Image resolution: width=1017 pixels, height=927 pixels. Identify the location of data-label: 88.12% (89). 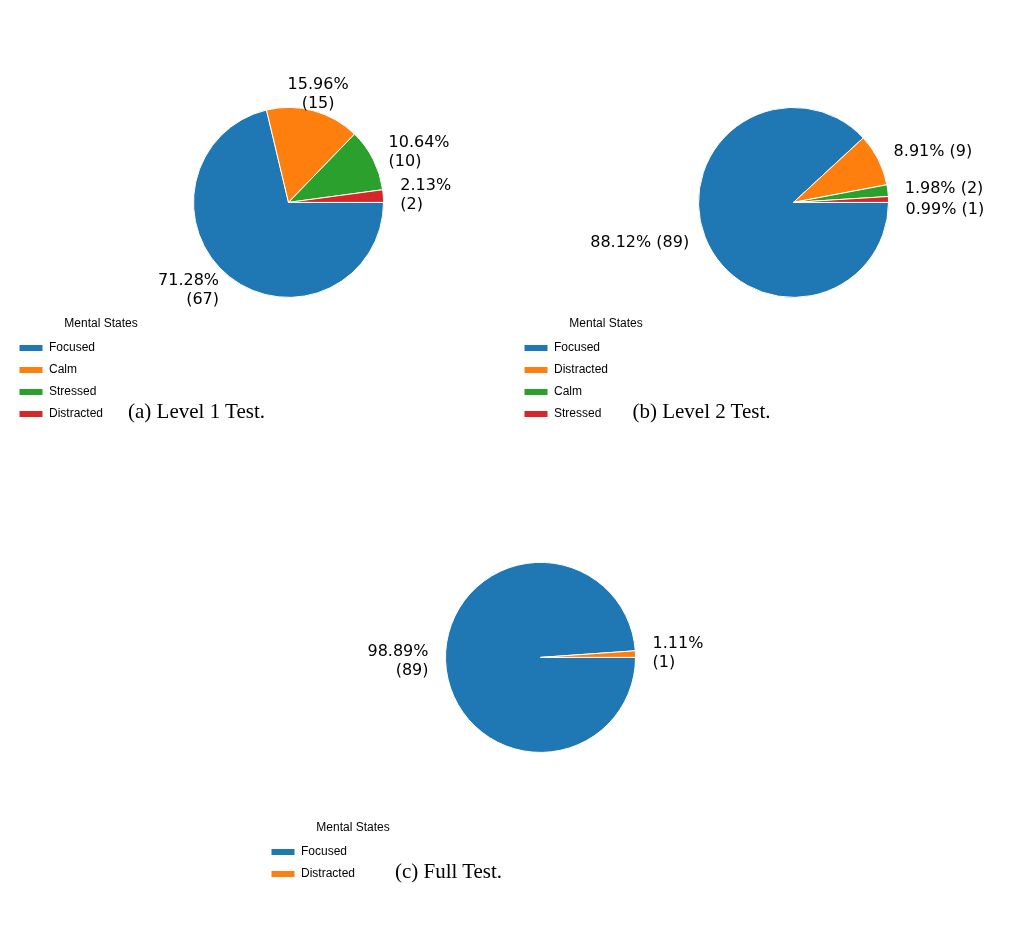
(639, 242).